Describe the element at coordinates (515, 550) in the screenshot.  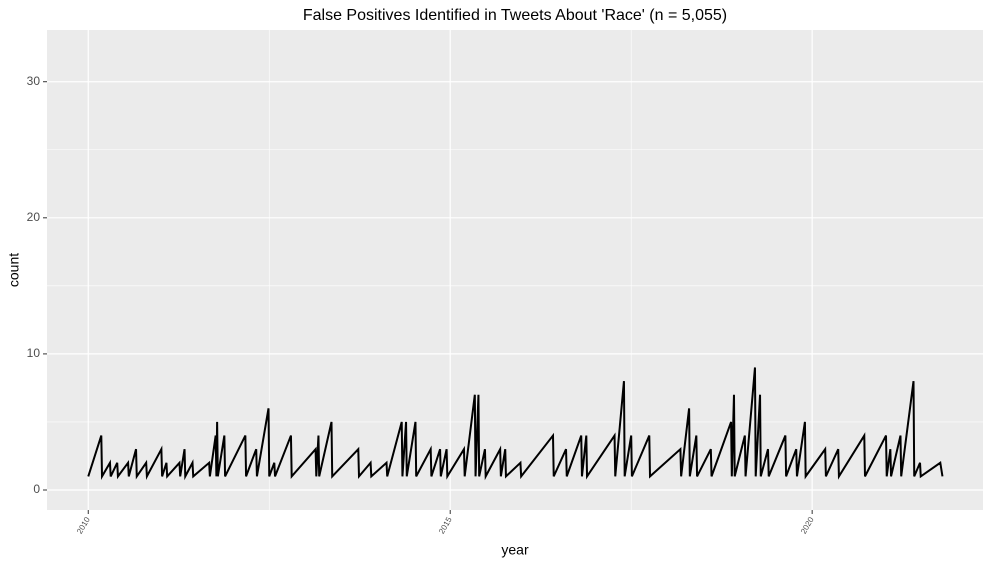
I see `x-axis-label: year` at that location.